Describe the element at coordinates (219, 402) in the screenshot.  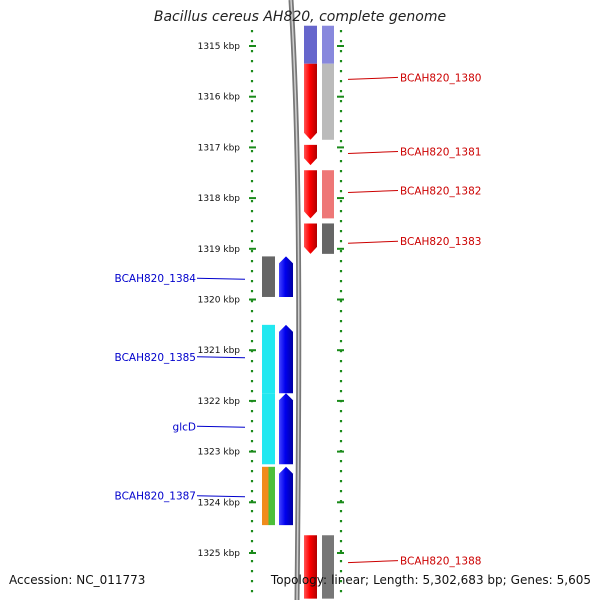
I see `ruler-tick-label: 1322 kbp` at that location.